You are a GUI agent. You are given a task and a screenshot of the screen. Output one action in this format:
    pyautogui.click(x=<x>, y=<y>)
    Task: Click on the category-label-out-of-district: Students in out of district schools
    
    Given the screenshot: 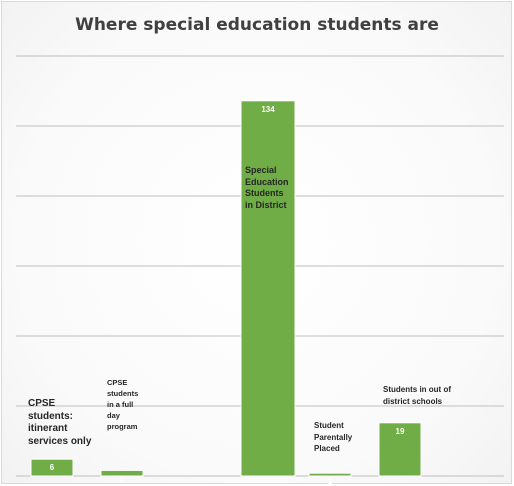 What is the action you would take?
    pyautogui.click(x=417, y=395)
    